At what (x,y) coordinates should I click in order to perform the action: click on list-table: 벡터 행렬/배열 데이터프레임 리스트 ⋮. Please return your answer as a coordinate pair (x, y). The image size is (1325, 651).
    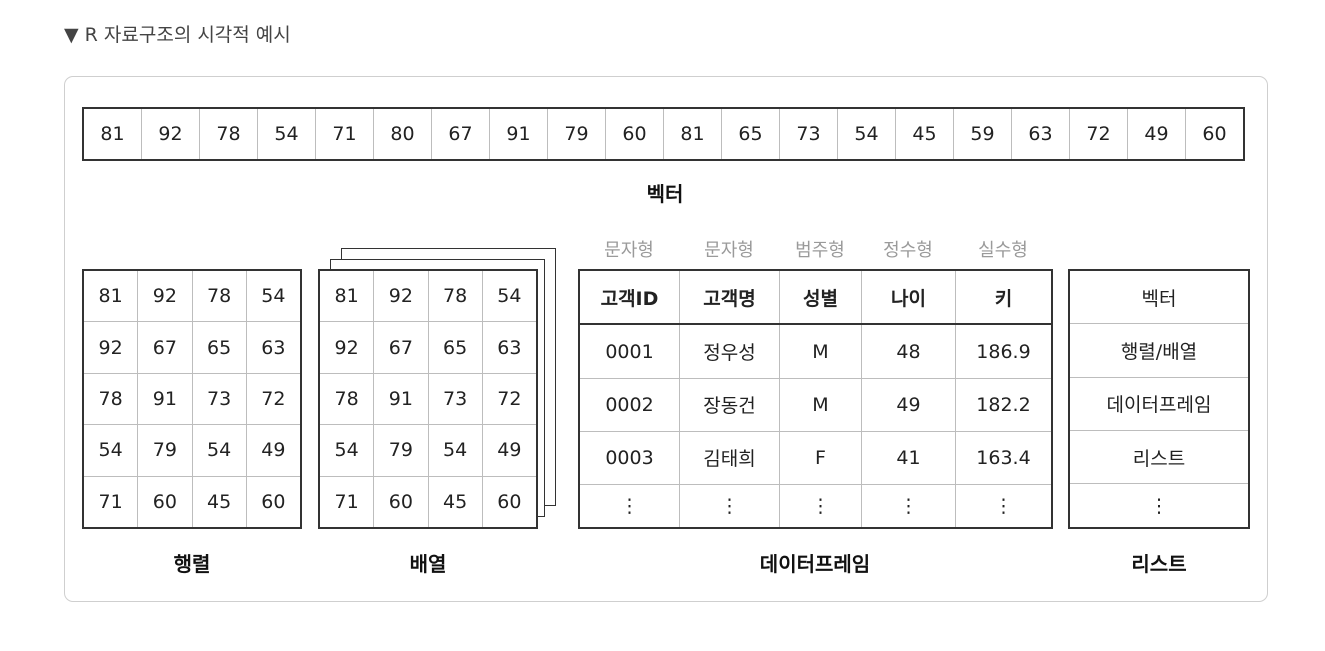
    Looking at the image, I should click on (1159, 399).